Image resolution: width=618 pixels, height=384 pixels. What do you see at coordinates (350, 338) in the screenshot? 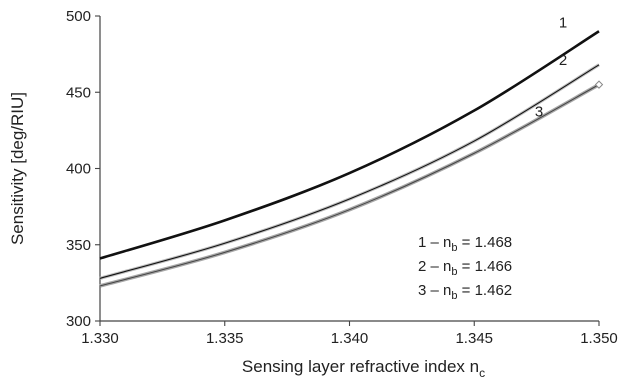
I see `x-tick-label: 1.340` at bounding box center [350, 338].